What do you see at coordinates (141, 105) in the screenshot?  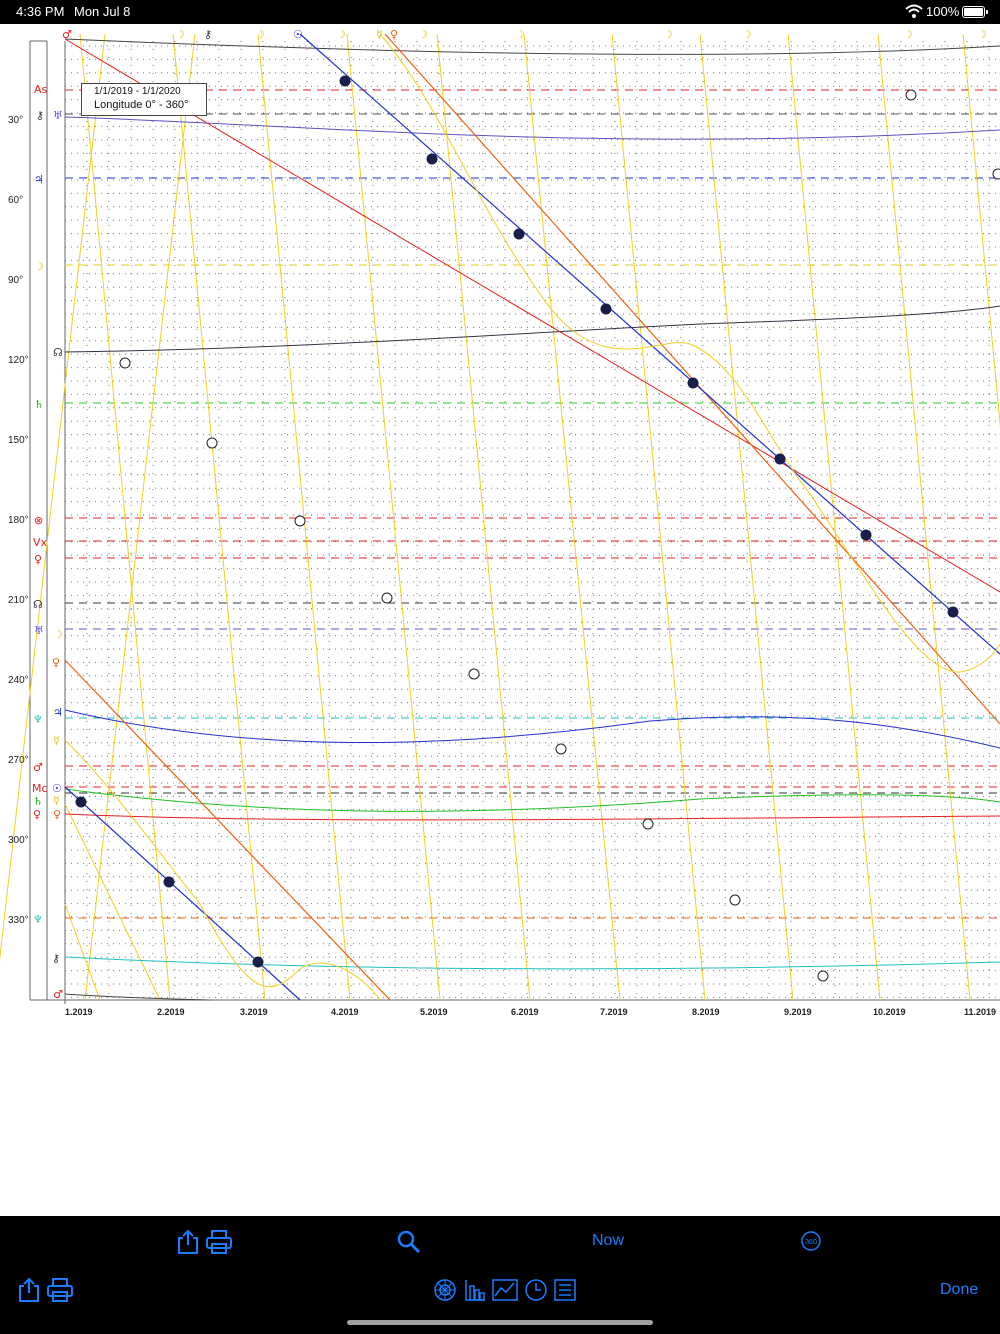 I see `longitude-range: Longitude 0° - 360°` at bounding box center [141, 105].